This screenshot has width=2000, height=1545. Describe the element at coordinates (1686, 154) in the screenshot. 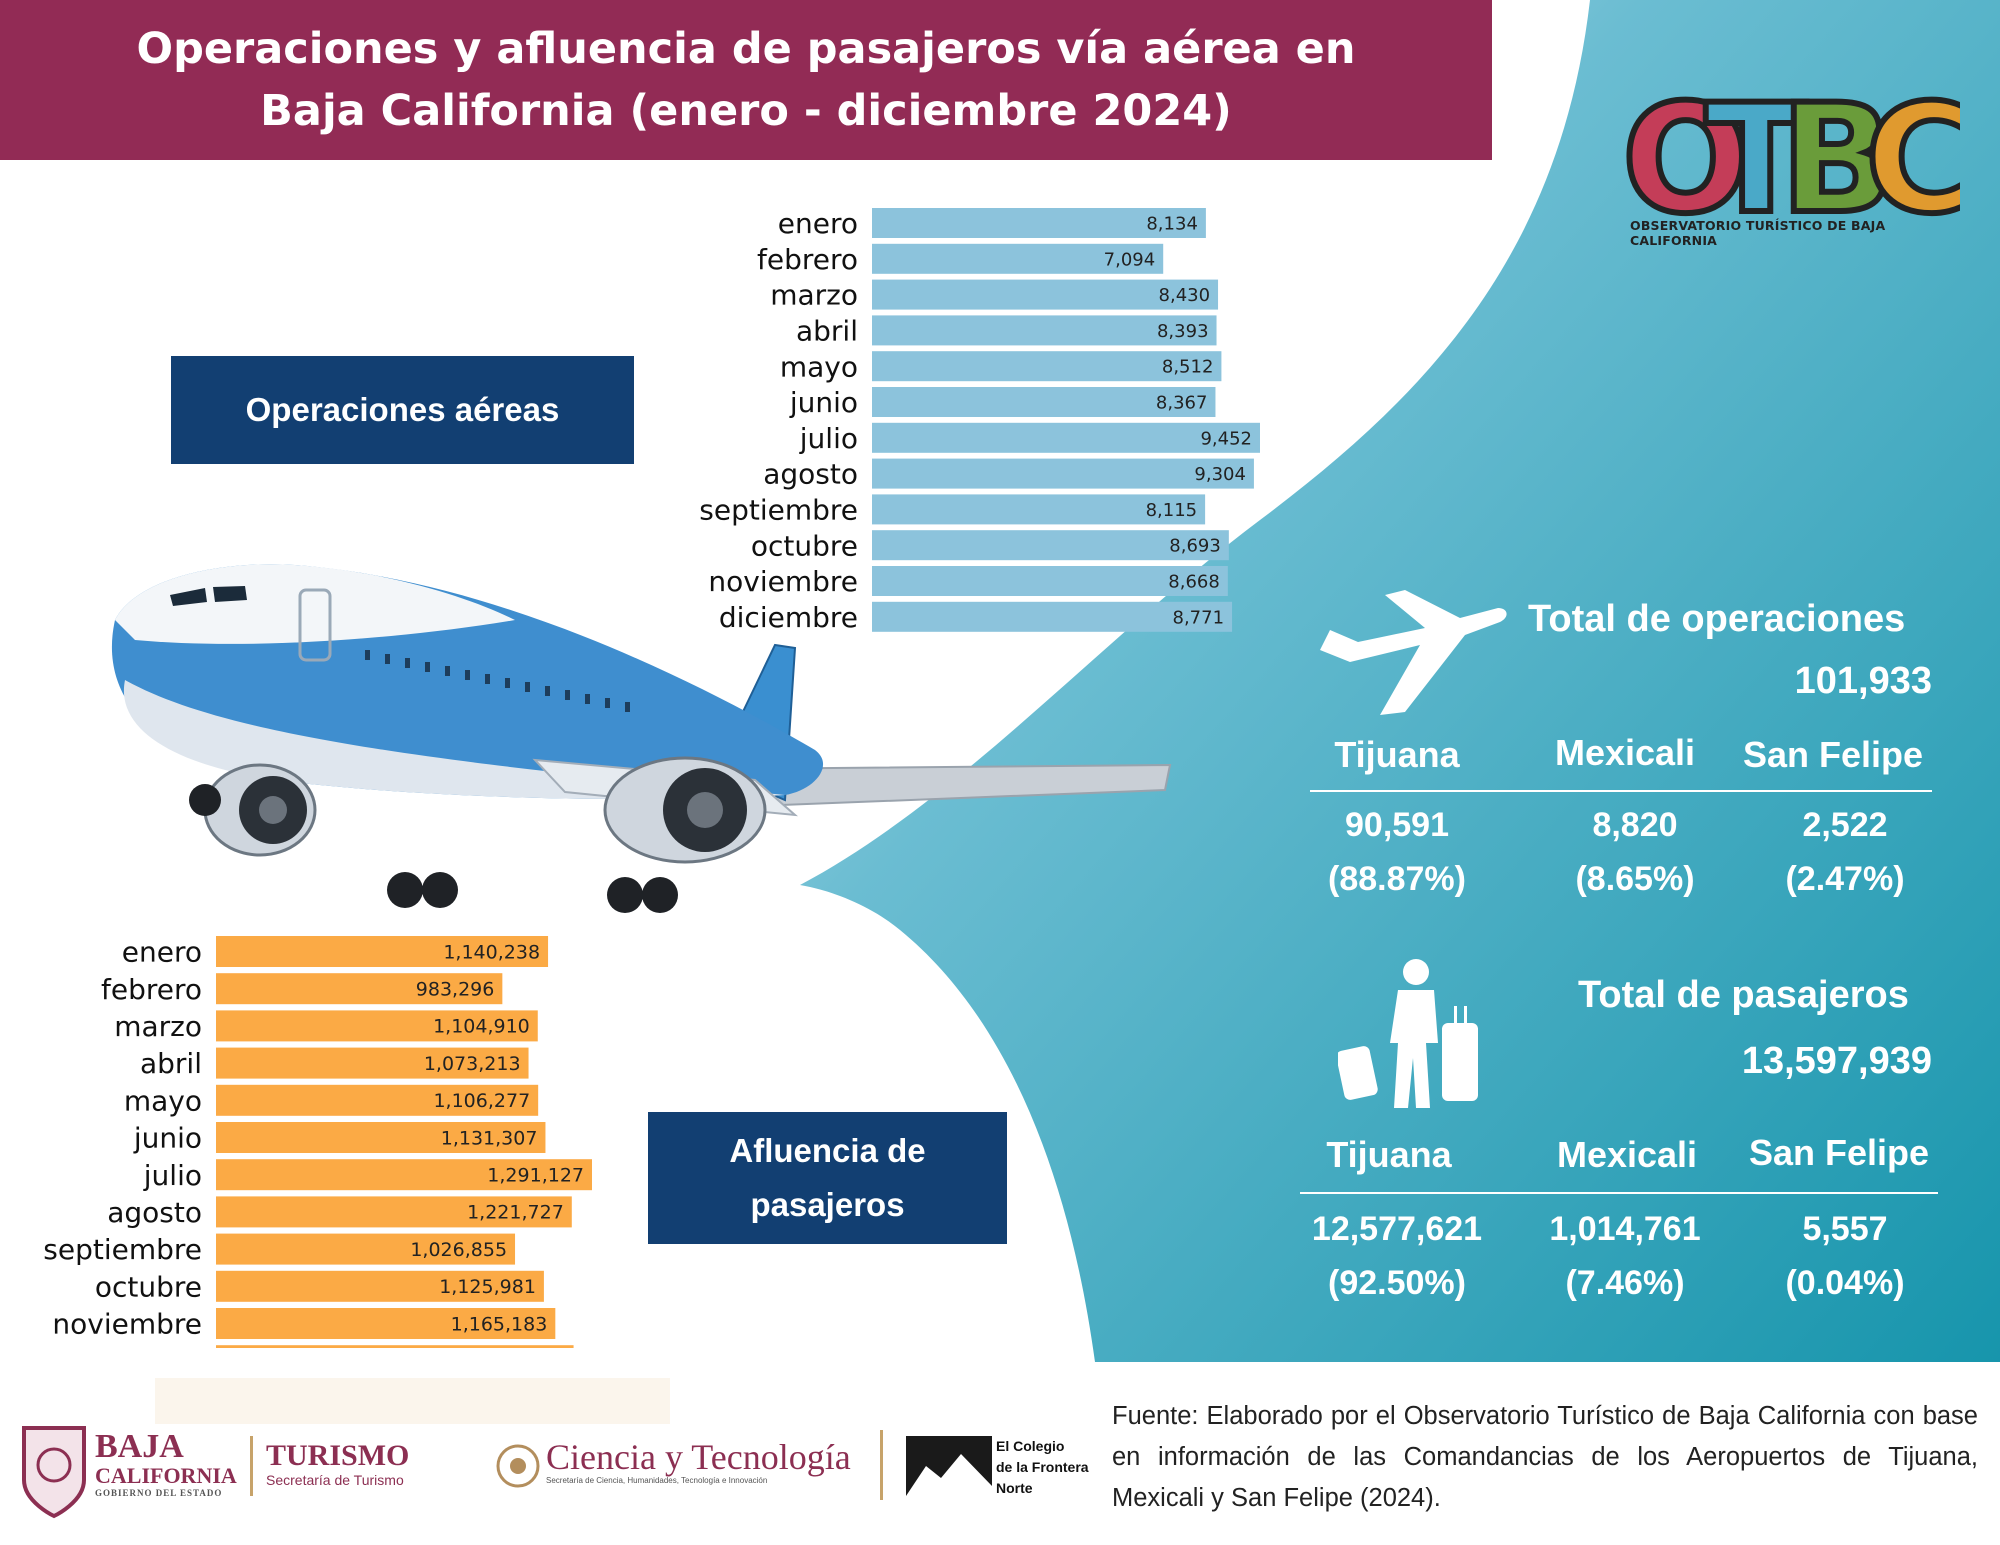

I see `svg-text: O` at that location.